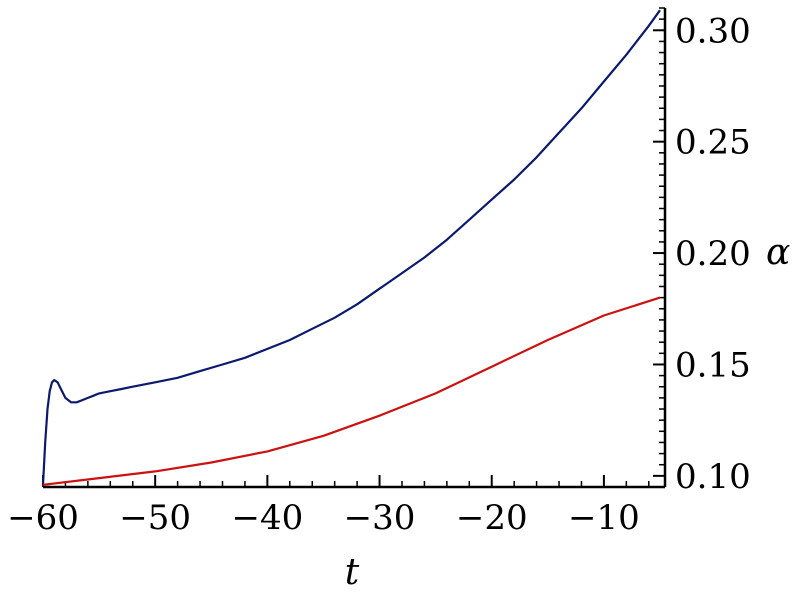 The height and width of the screenshot is (600, 800). I want to click on x-tick-label: −60, so click(43, 518).